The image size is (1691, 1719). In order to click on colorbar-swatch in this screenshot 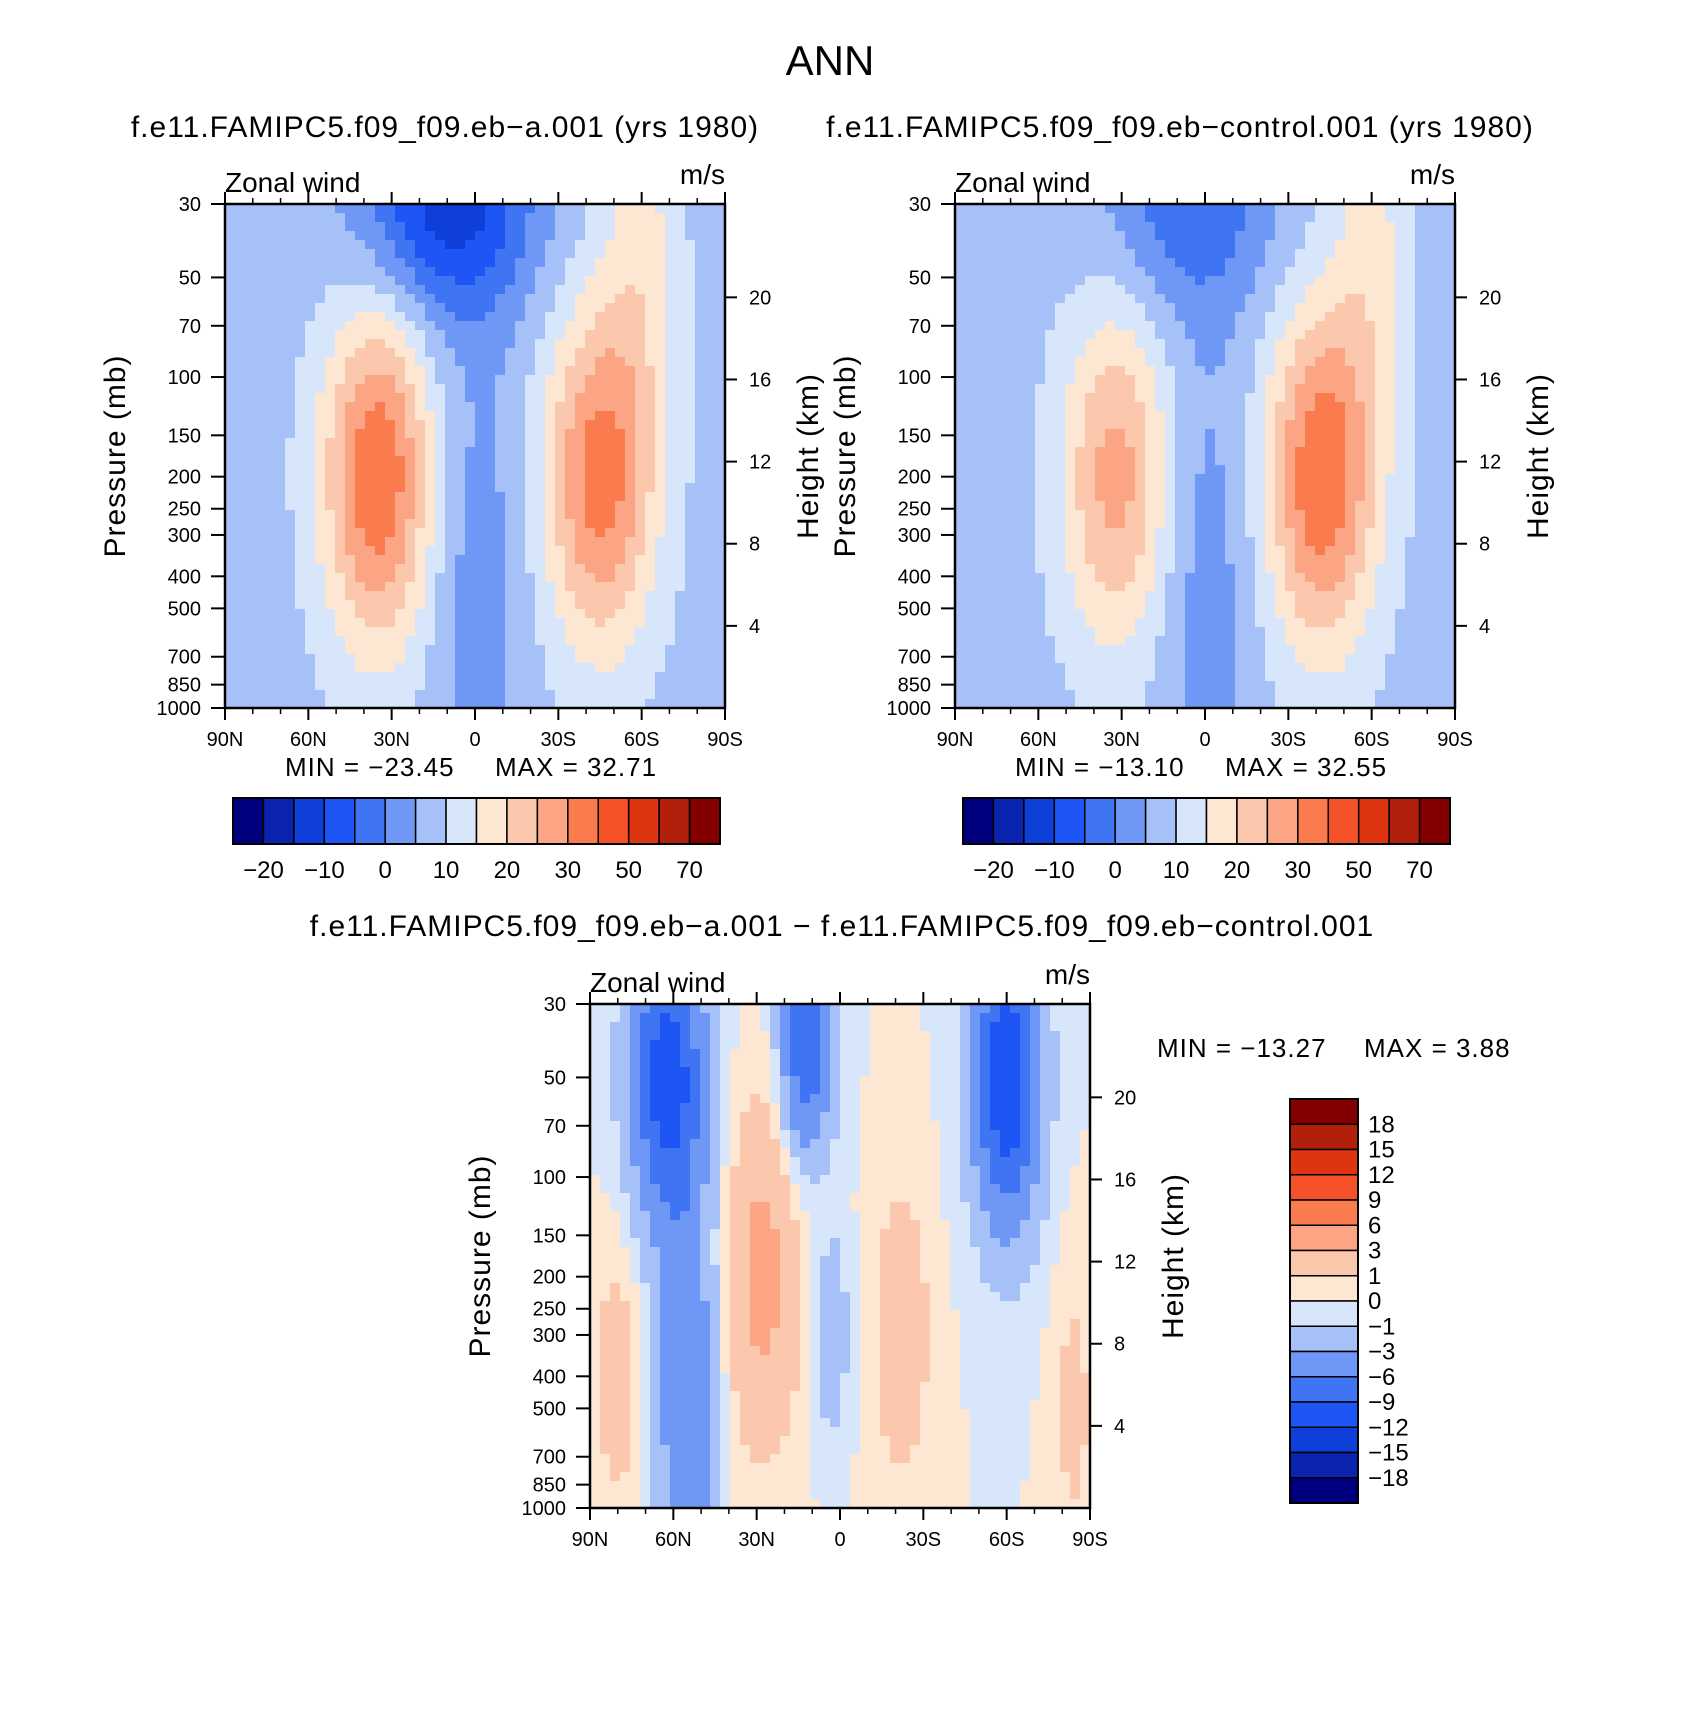, I will do `click(704, 821)`.